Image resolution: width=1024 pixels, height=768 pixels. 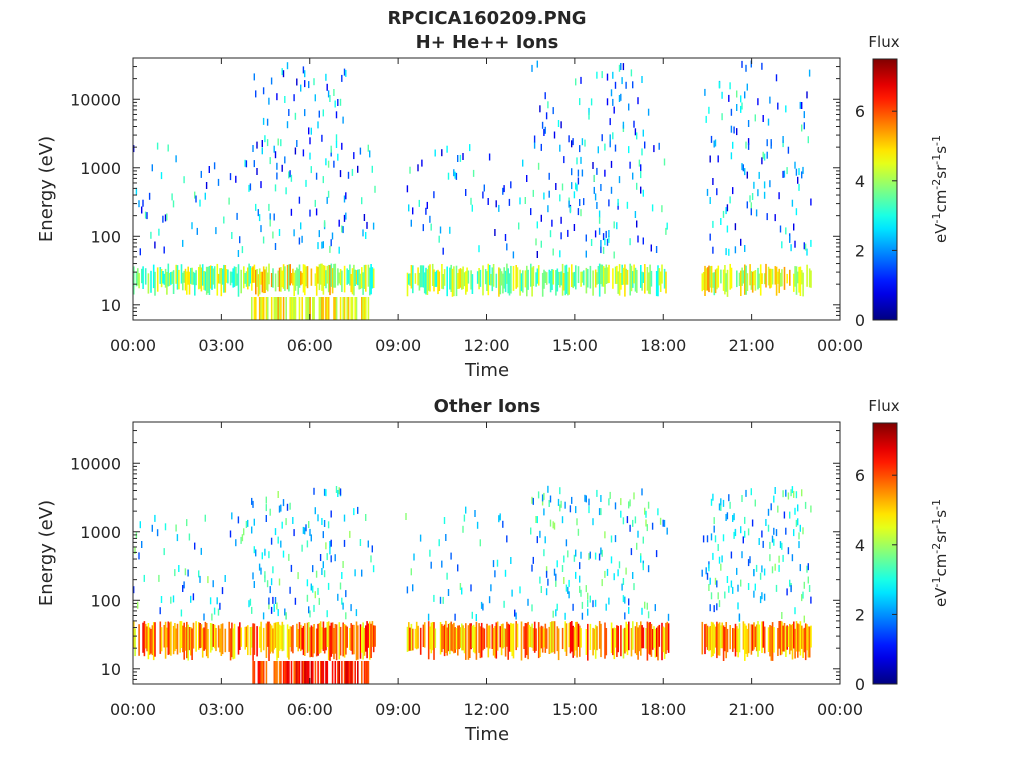 I want to click on x-tick-label: 12:00, so click(x=486, y=345).